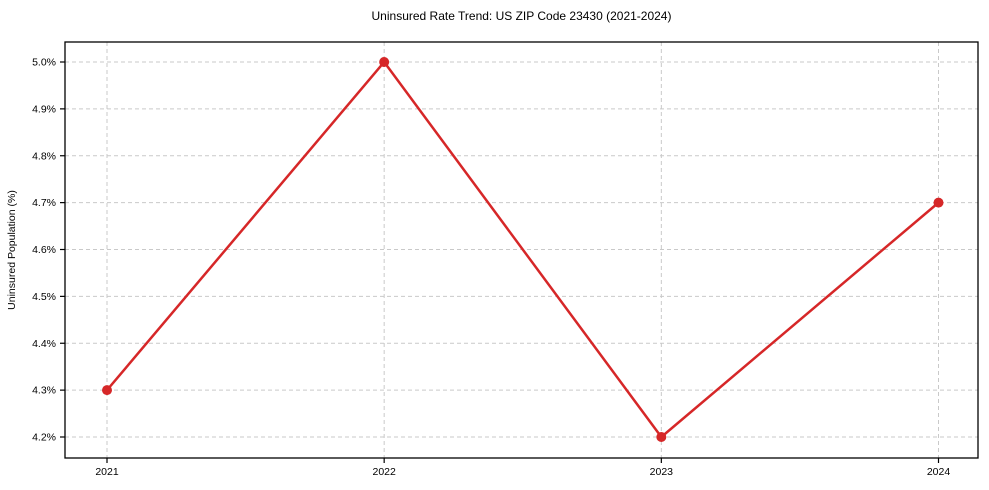 This screenshot has width=989, height=490. Describe the element at coordinates (44, 438) in the screenshot. I see `y-tick-label: 4.2%` at that location.